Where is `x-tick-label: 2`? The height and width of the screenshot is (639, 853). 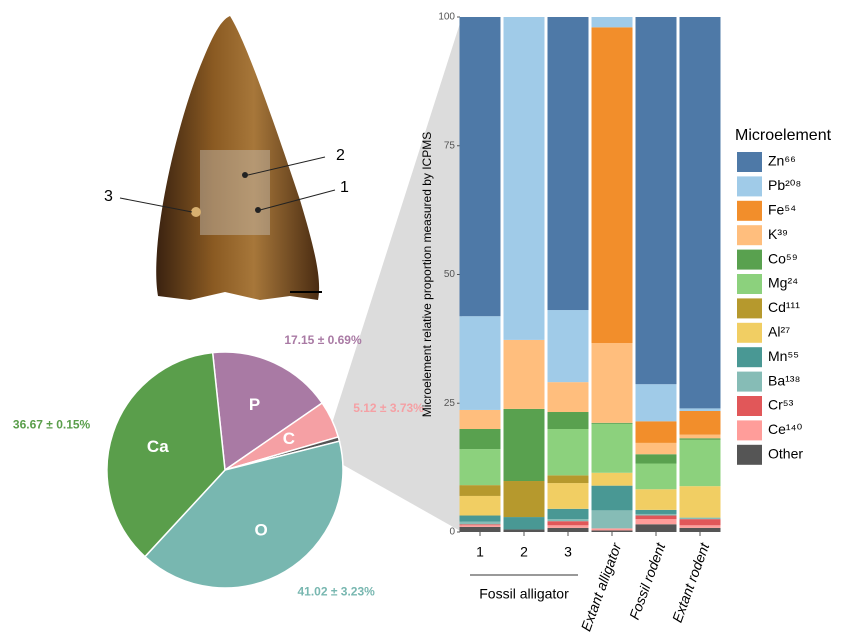 x-tick-label: 2 is located at coordinates (524, 552).